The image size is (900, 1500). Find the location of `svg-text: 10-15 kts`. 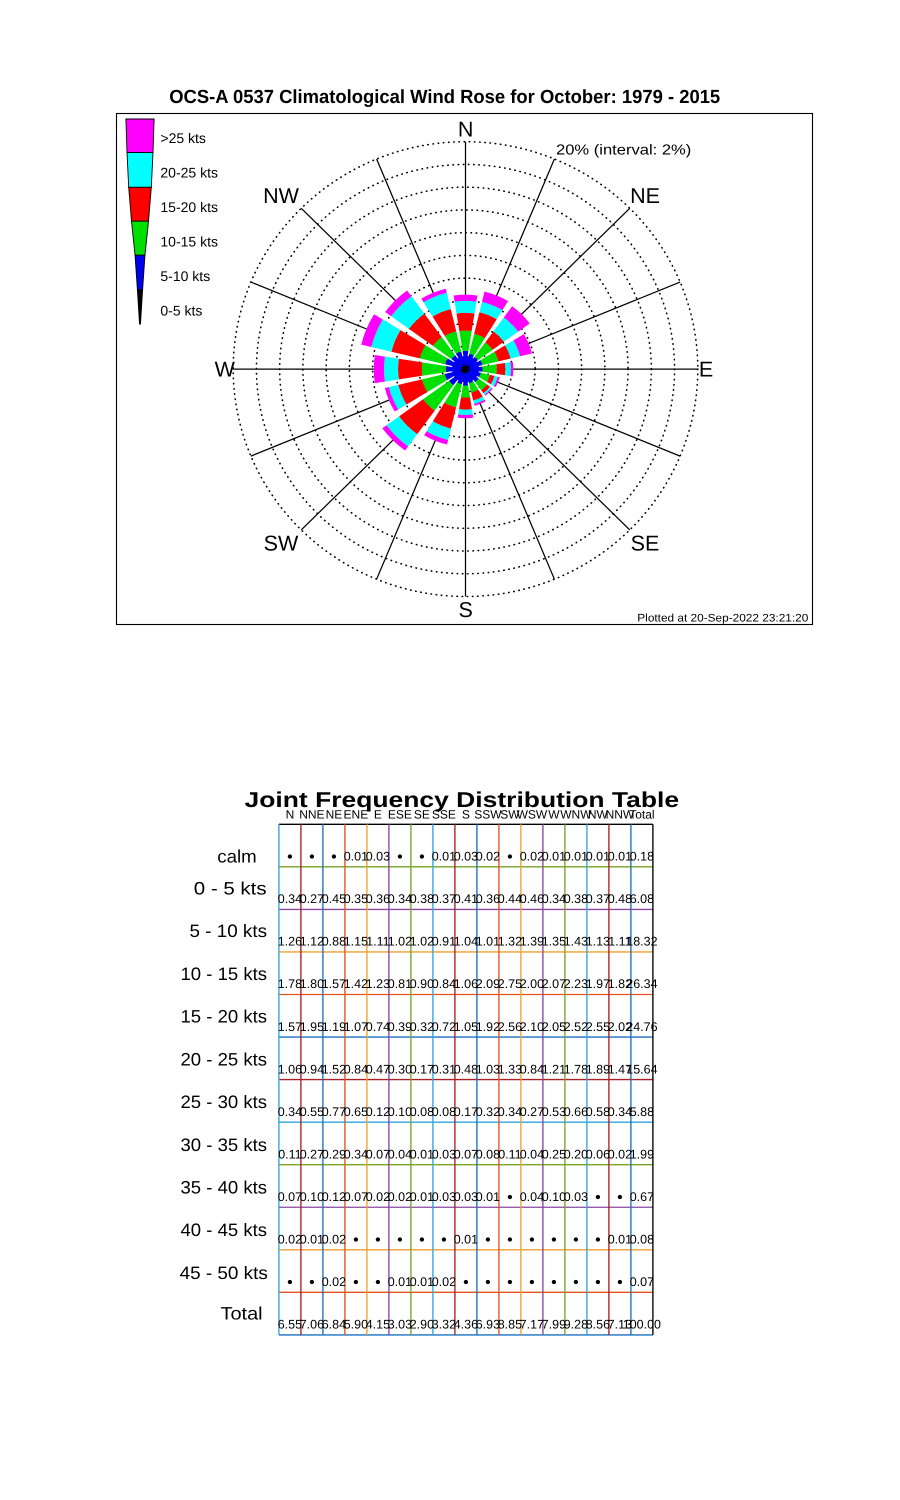

svg-text: 10-15 kts is located at coordinates (189, 242).